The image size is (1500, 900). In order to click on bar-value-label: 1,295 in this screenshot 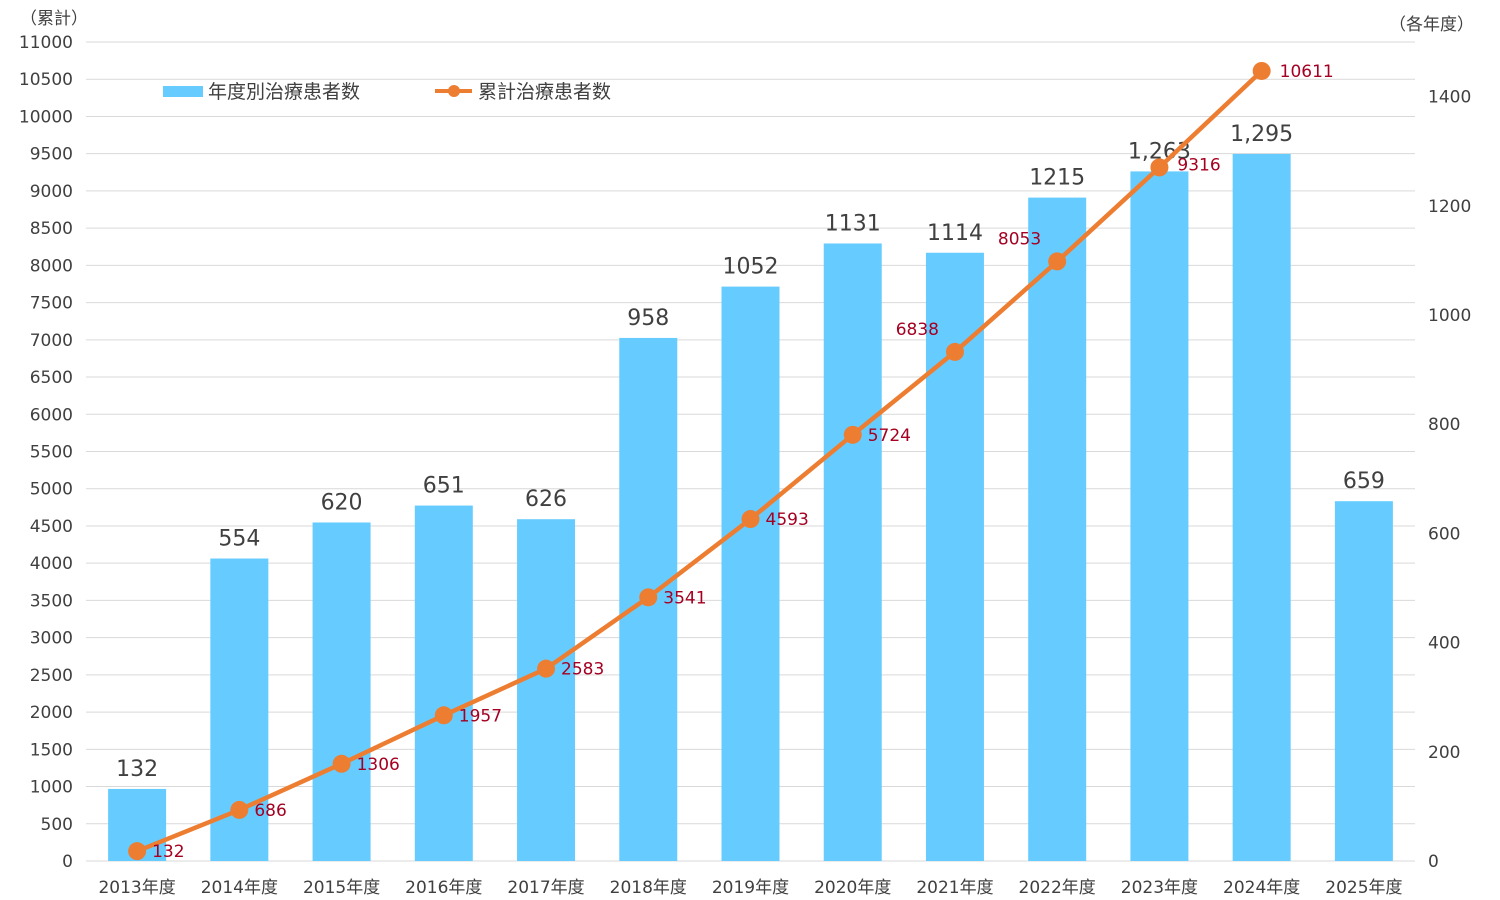, I will do `click(1261, 134)`.